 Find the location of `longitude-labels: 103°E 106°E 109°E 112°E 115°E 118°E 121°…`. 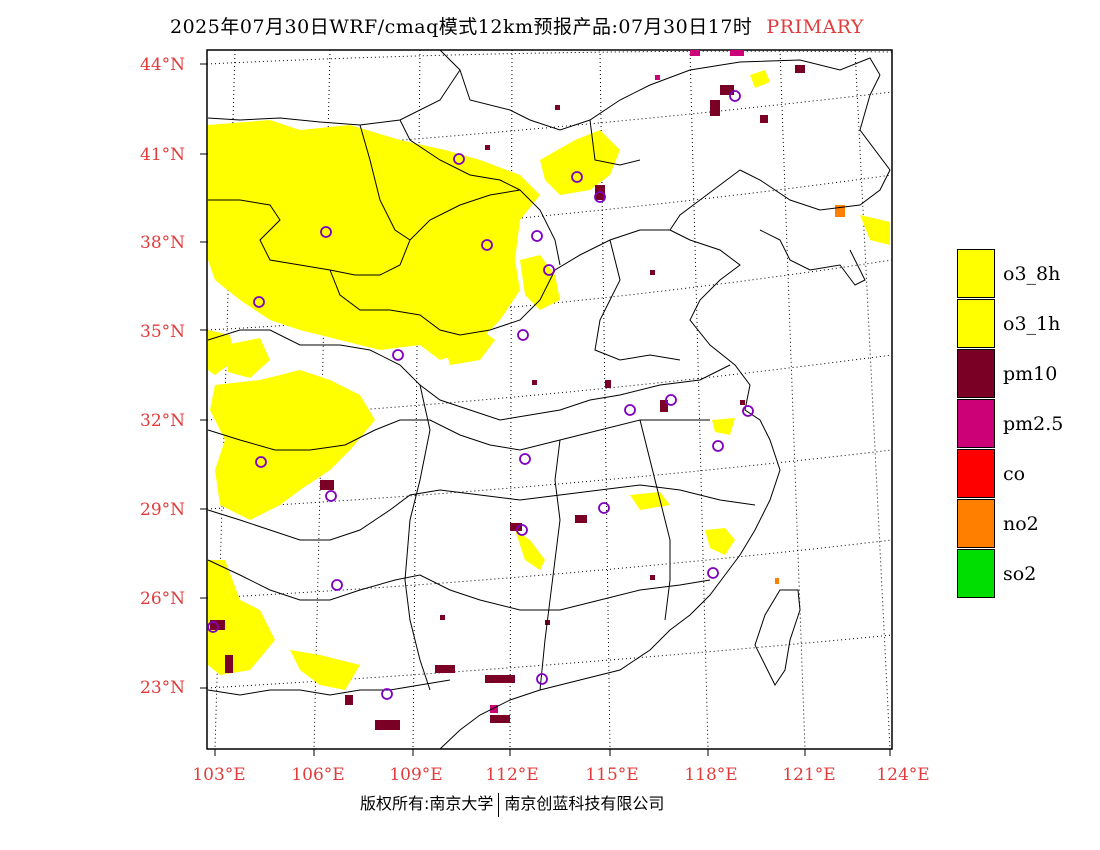

longitude-labels: 103°E 106°E 109°E 112°E 115°E 118°E 121°… is located at coordinates (560, 775).